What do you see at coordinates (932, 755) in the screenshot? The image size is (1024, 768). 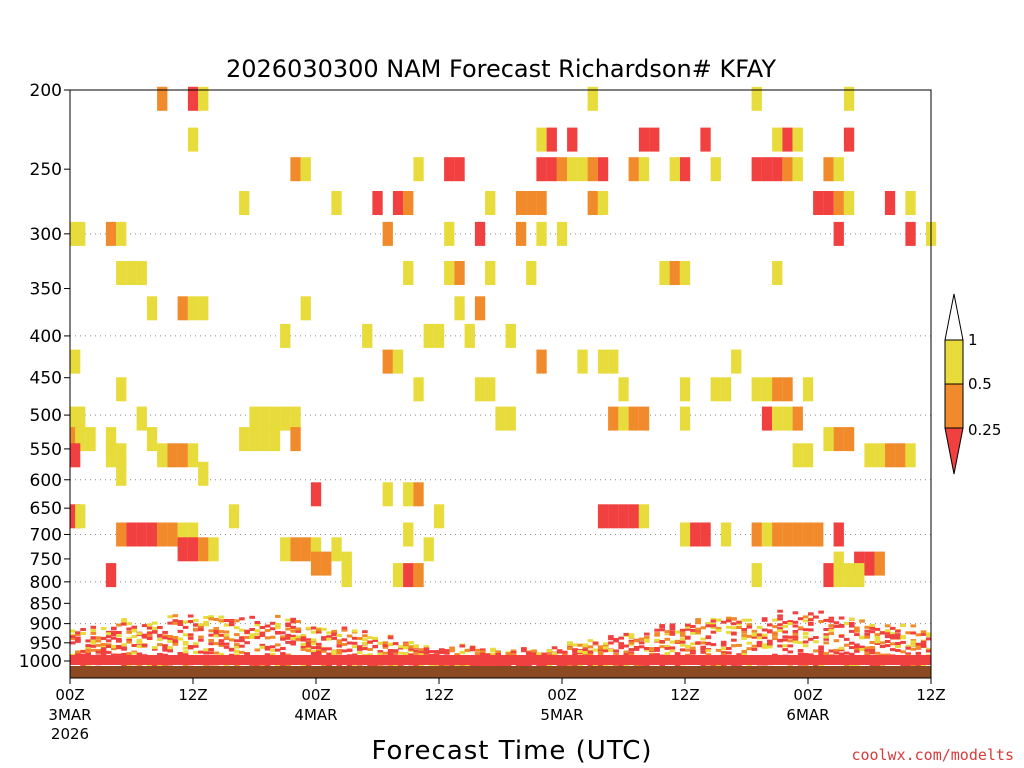 I see `credit-link: coolwx.com/modelts` at bounding box center [932, 755].